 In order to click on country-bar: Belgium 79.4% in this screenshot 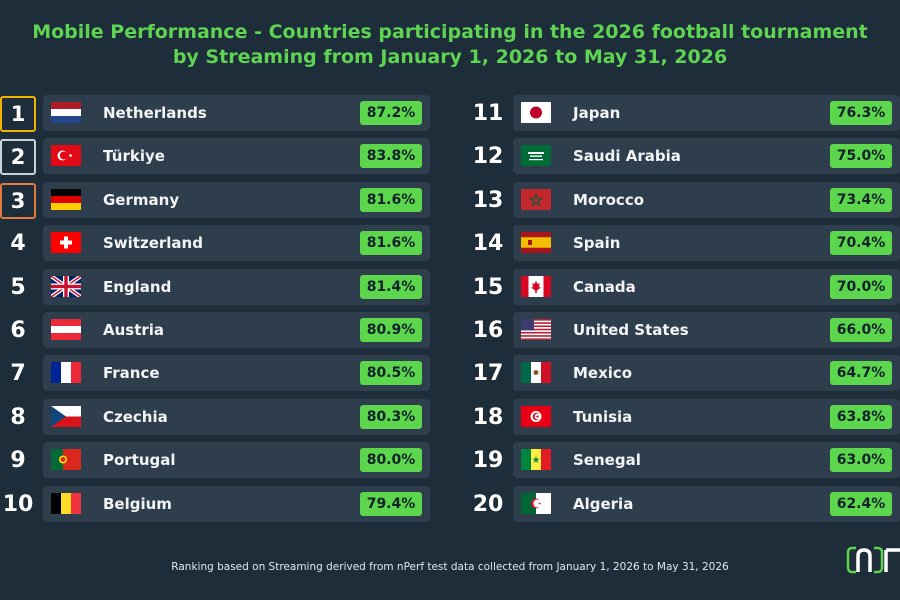, I will do `click(236, 503)`.